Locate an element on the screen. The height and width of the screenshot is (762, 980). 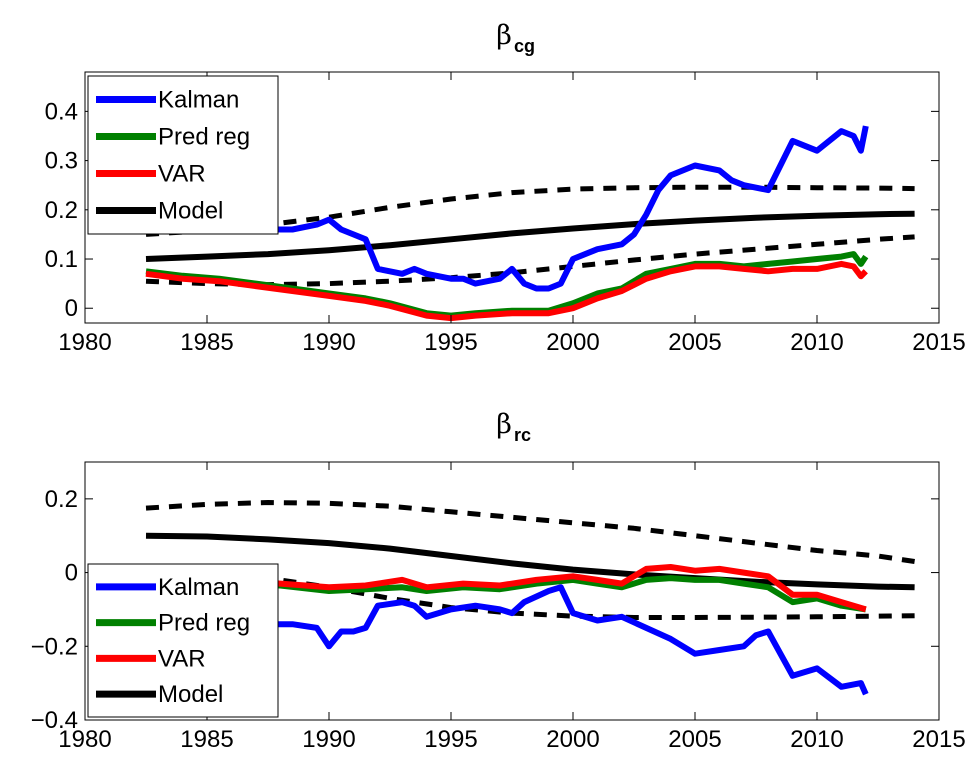
chart-title-subscript: cg is located at coordinates (524, 46).